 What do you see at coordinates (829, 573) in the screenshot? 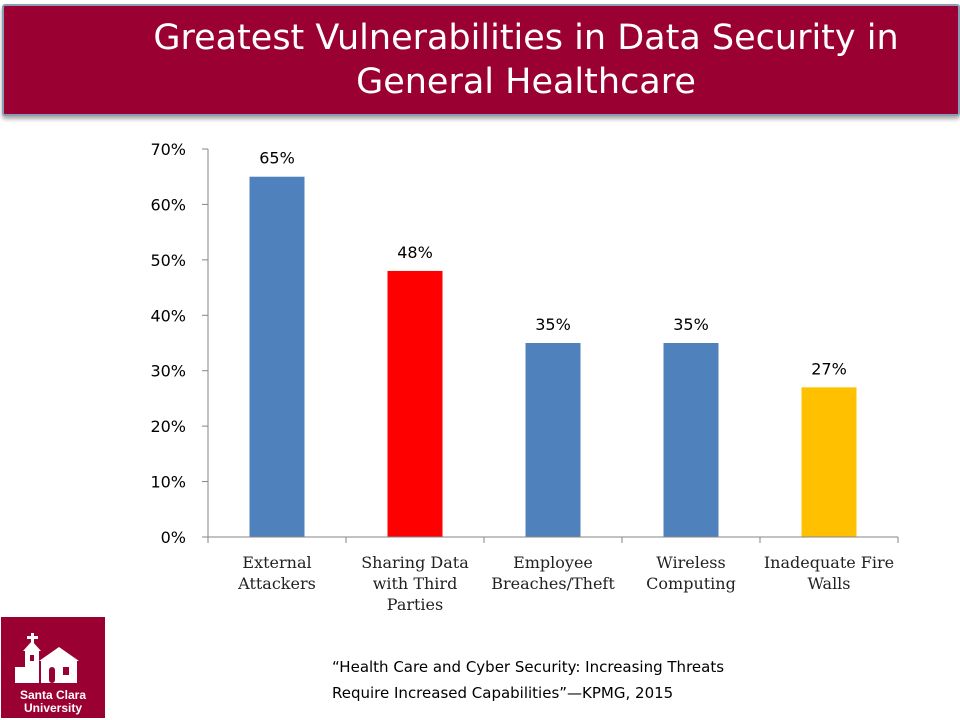
I see `x-tick-label: Inadequate Fire Walls` at bounding box center [829, 573].